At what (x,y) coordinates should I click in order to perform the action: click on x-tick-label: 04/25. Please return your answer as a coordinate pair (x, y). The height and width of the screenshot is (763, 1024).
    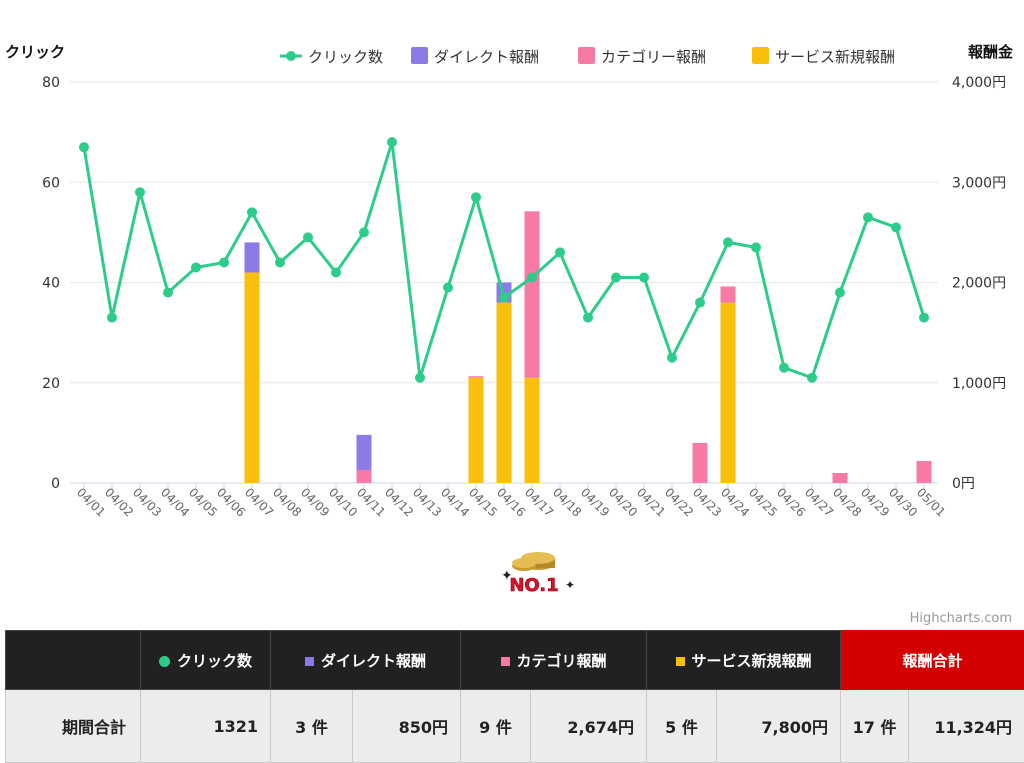
    Looking at the image, I should click on (763, 502).